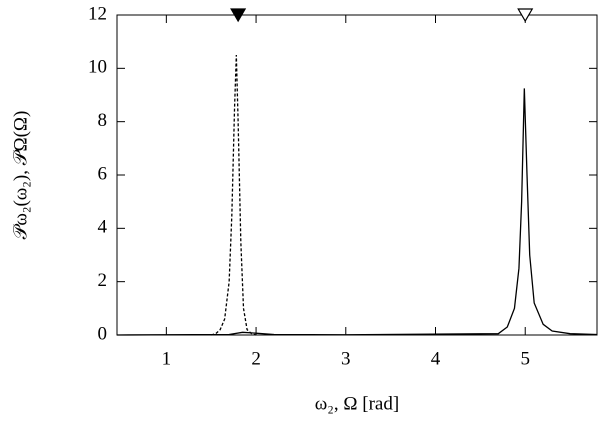 The image size is (600, 426). I want to click on y-tick-label: 2, so click(103, 280).